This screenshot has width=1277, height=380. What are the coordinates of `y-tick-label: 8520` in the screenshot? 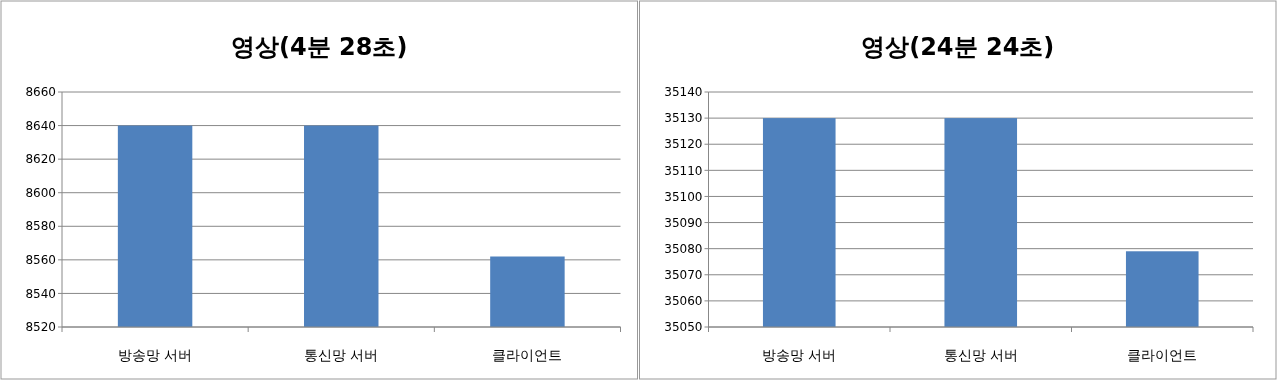 It's located at (40, 327).